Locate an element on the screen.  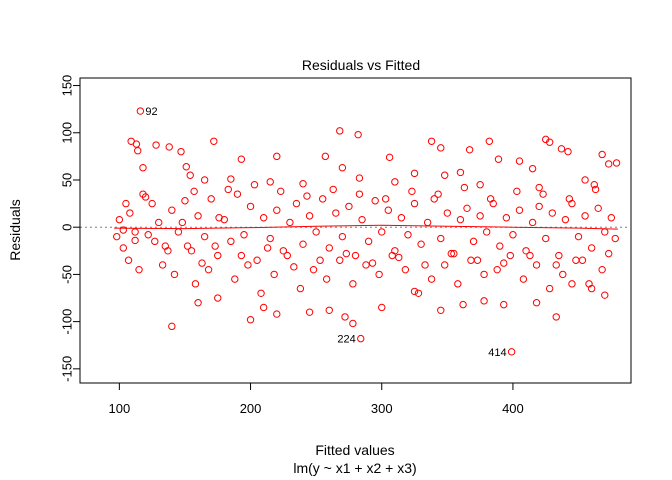
chart-title: Residuals vs Fitted is located at coordinates (361, 65).